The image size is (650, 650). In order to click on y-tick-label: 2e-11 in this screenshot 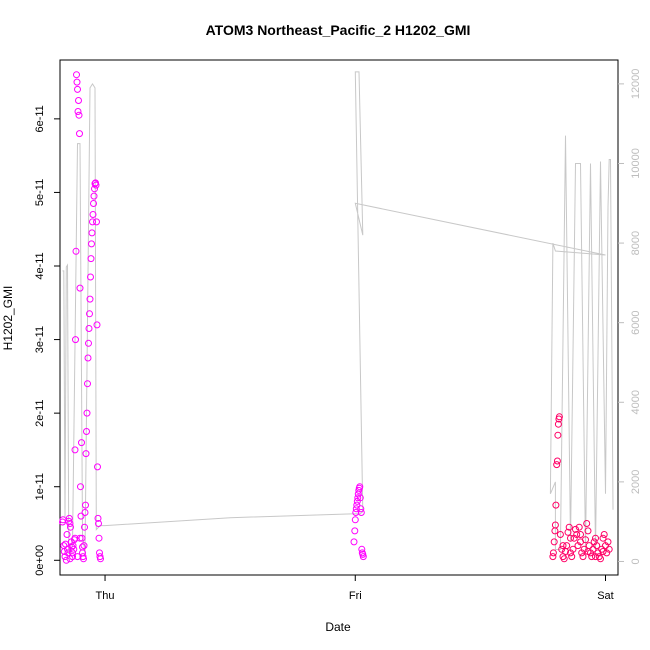, I will do `click(40, 412)`.